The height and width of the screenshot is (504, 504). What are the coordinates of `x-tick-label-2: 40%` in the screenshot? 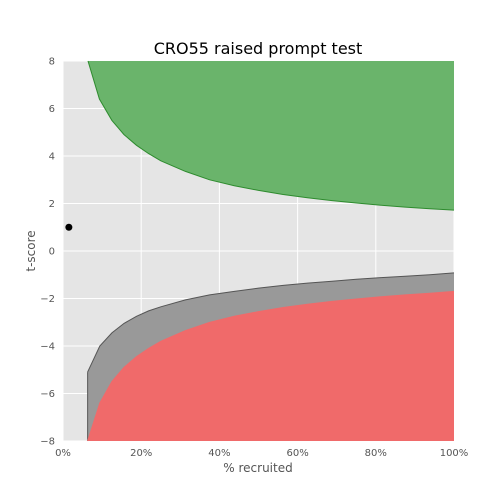 It's located at (219, 453).